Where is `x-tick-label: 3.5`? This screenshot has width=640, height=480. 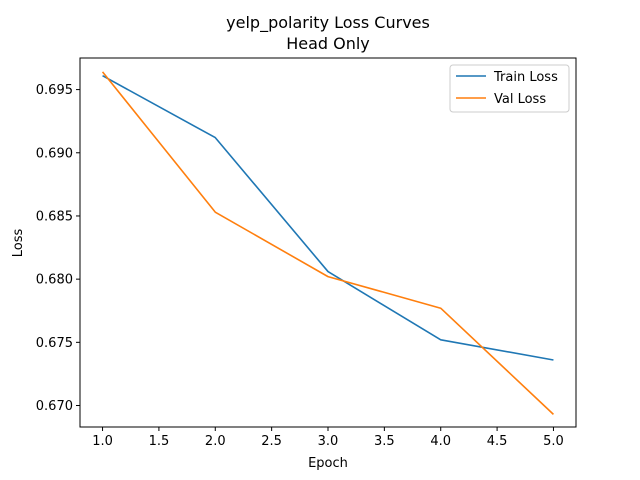 x-tick-label: 3.5 is located at coordinates (384, 441).